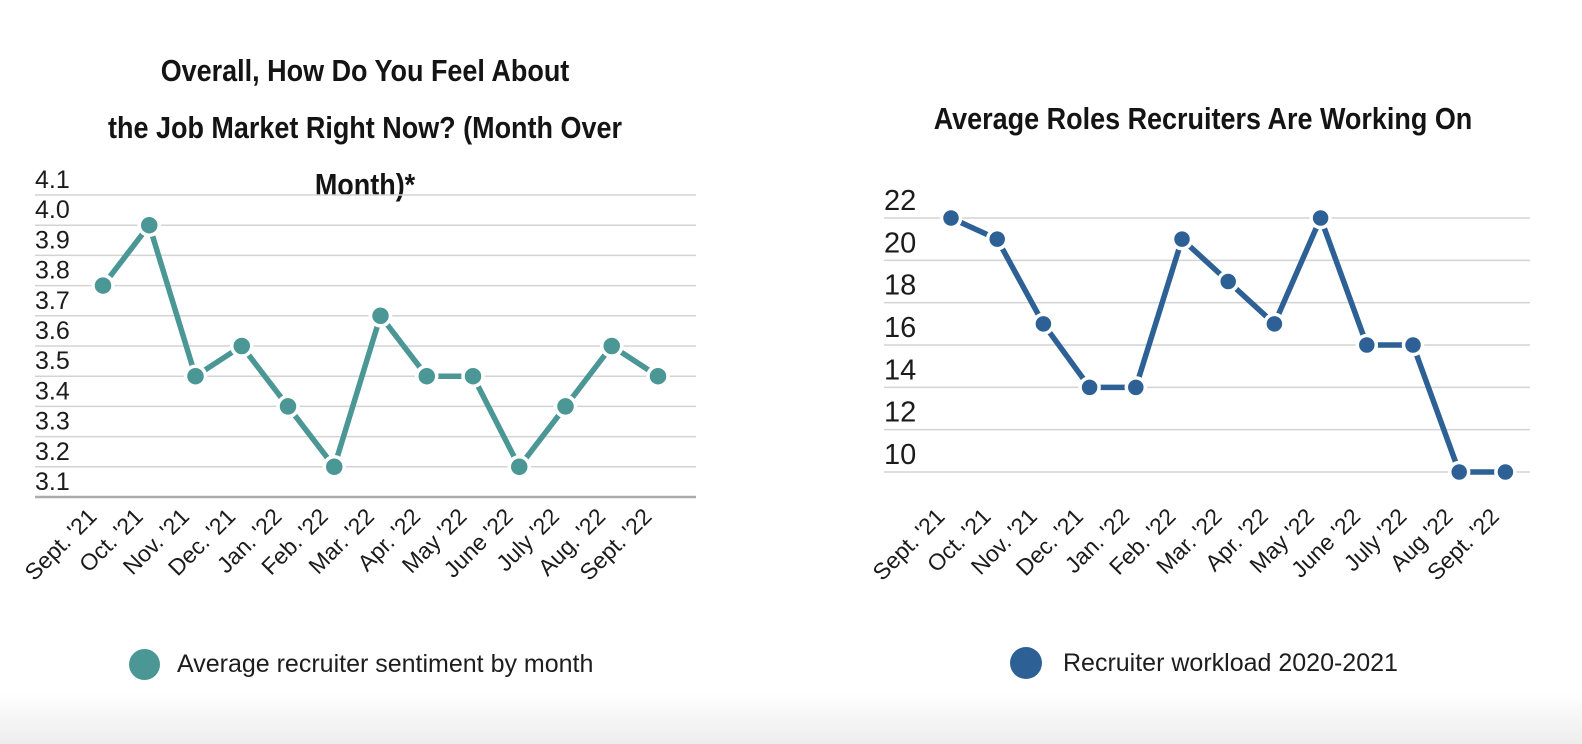 The width and height of the screenshot is (1582, 744). Describe the element at coordinates (52, 452) in the screenshot. I see `y-tick-label: 3.2` at that location.